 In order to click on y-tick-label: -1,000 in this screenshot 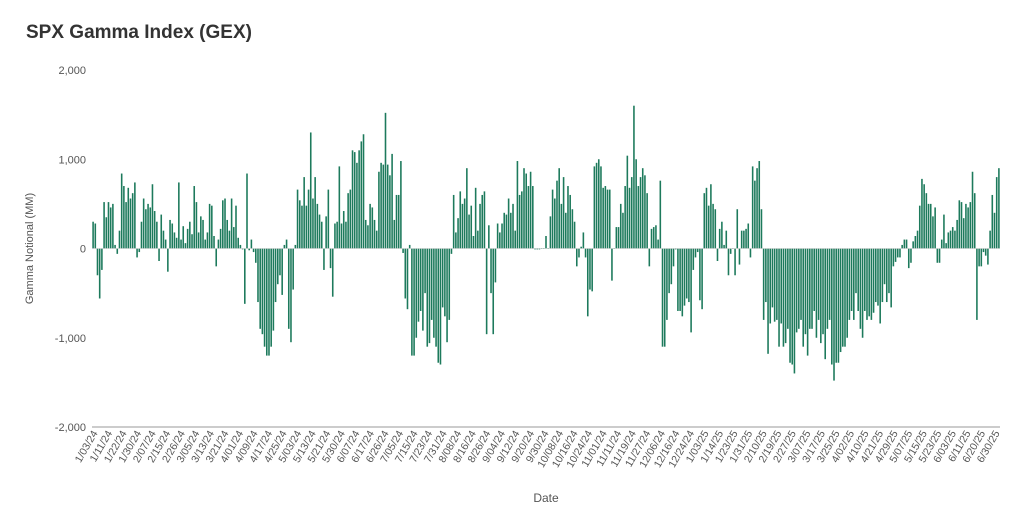, I will do `click(70, 339)`.